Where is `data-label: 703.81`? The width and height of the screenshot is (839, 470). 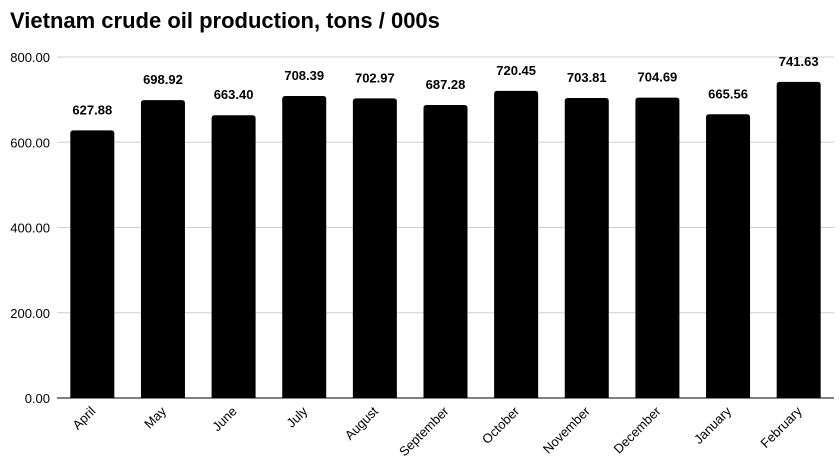 data-label: 703.81 is located at coordinates (587, 77).